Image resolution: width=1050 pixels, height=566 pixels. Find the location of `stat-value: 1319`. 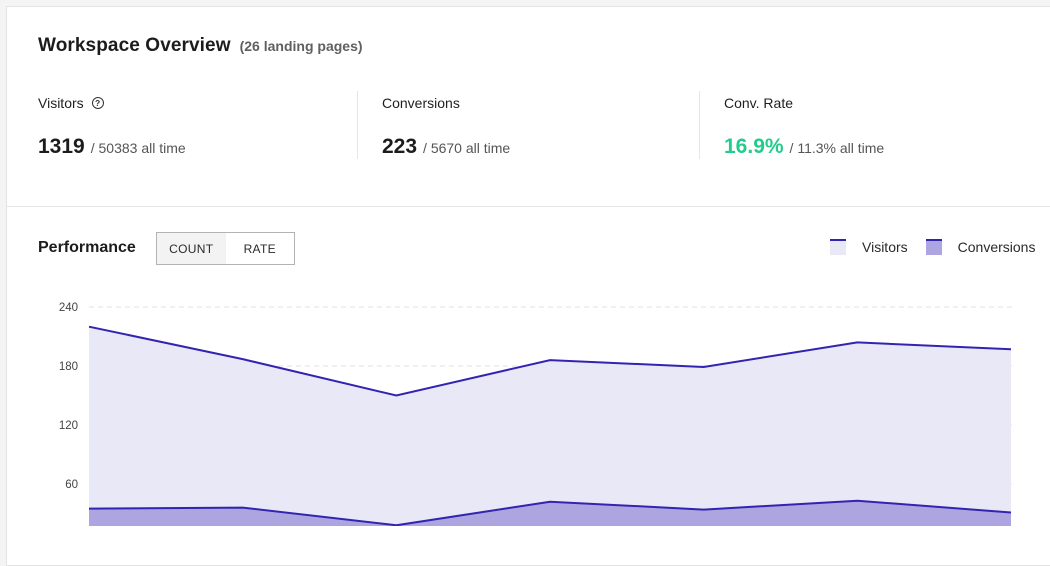

stat-value: 1319 is located at coordinates (61, 146).